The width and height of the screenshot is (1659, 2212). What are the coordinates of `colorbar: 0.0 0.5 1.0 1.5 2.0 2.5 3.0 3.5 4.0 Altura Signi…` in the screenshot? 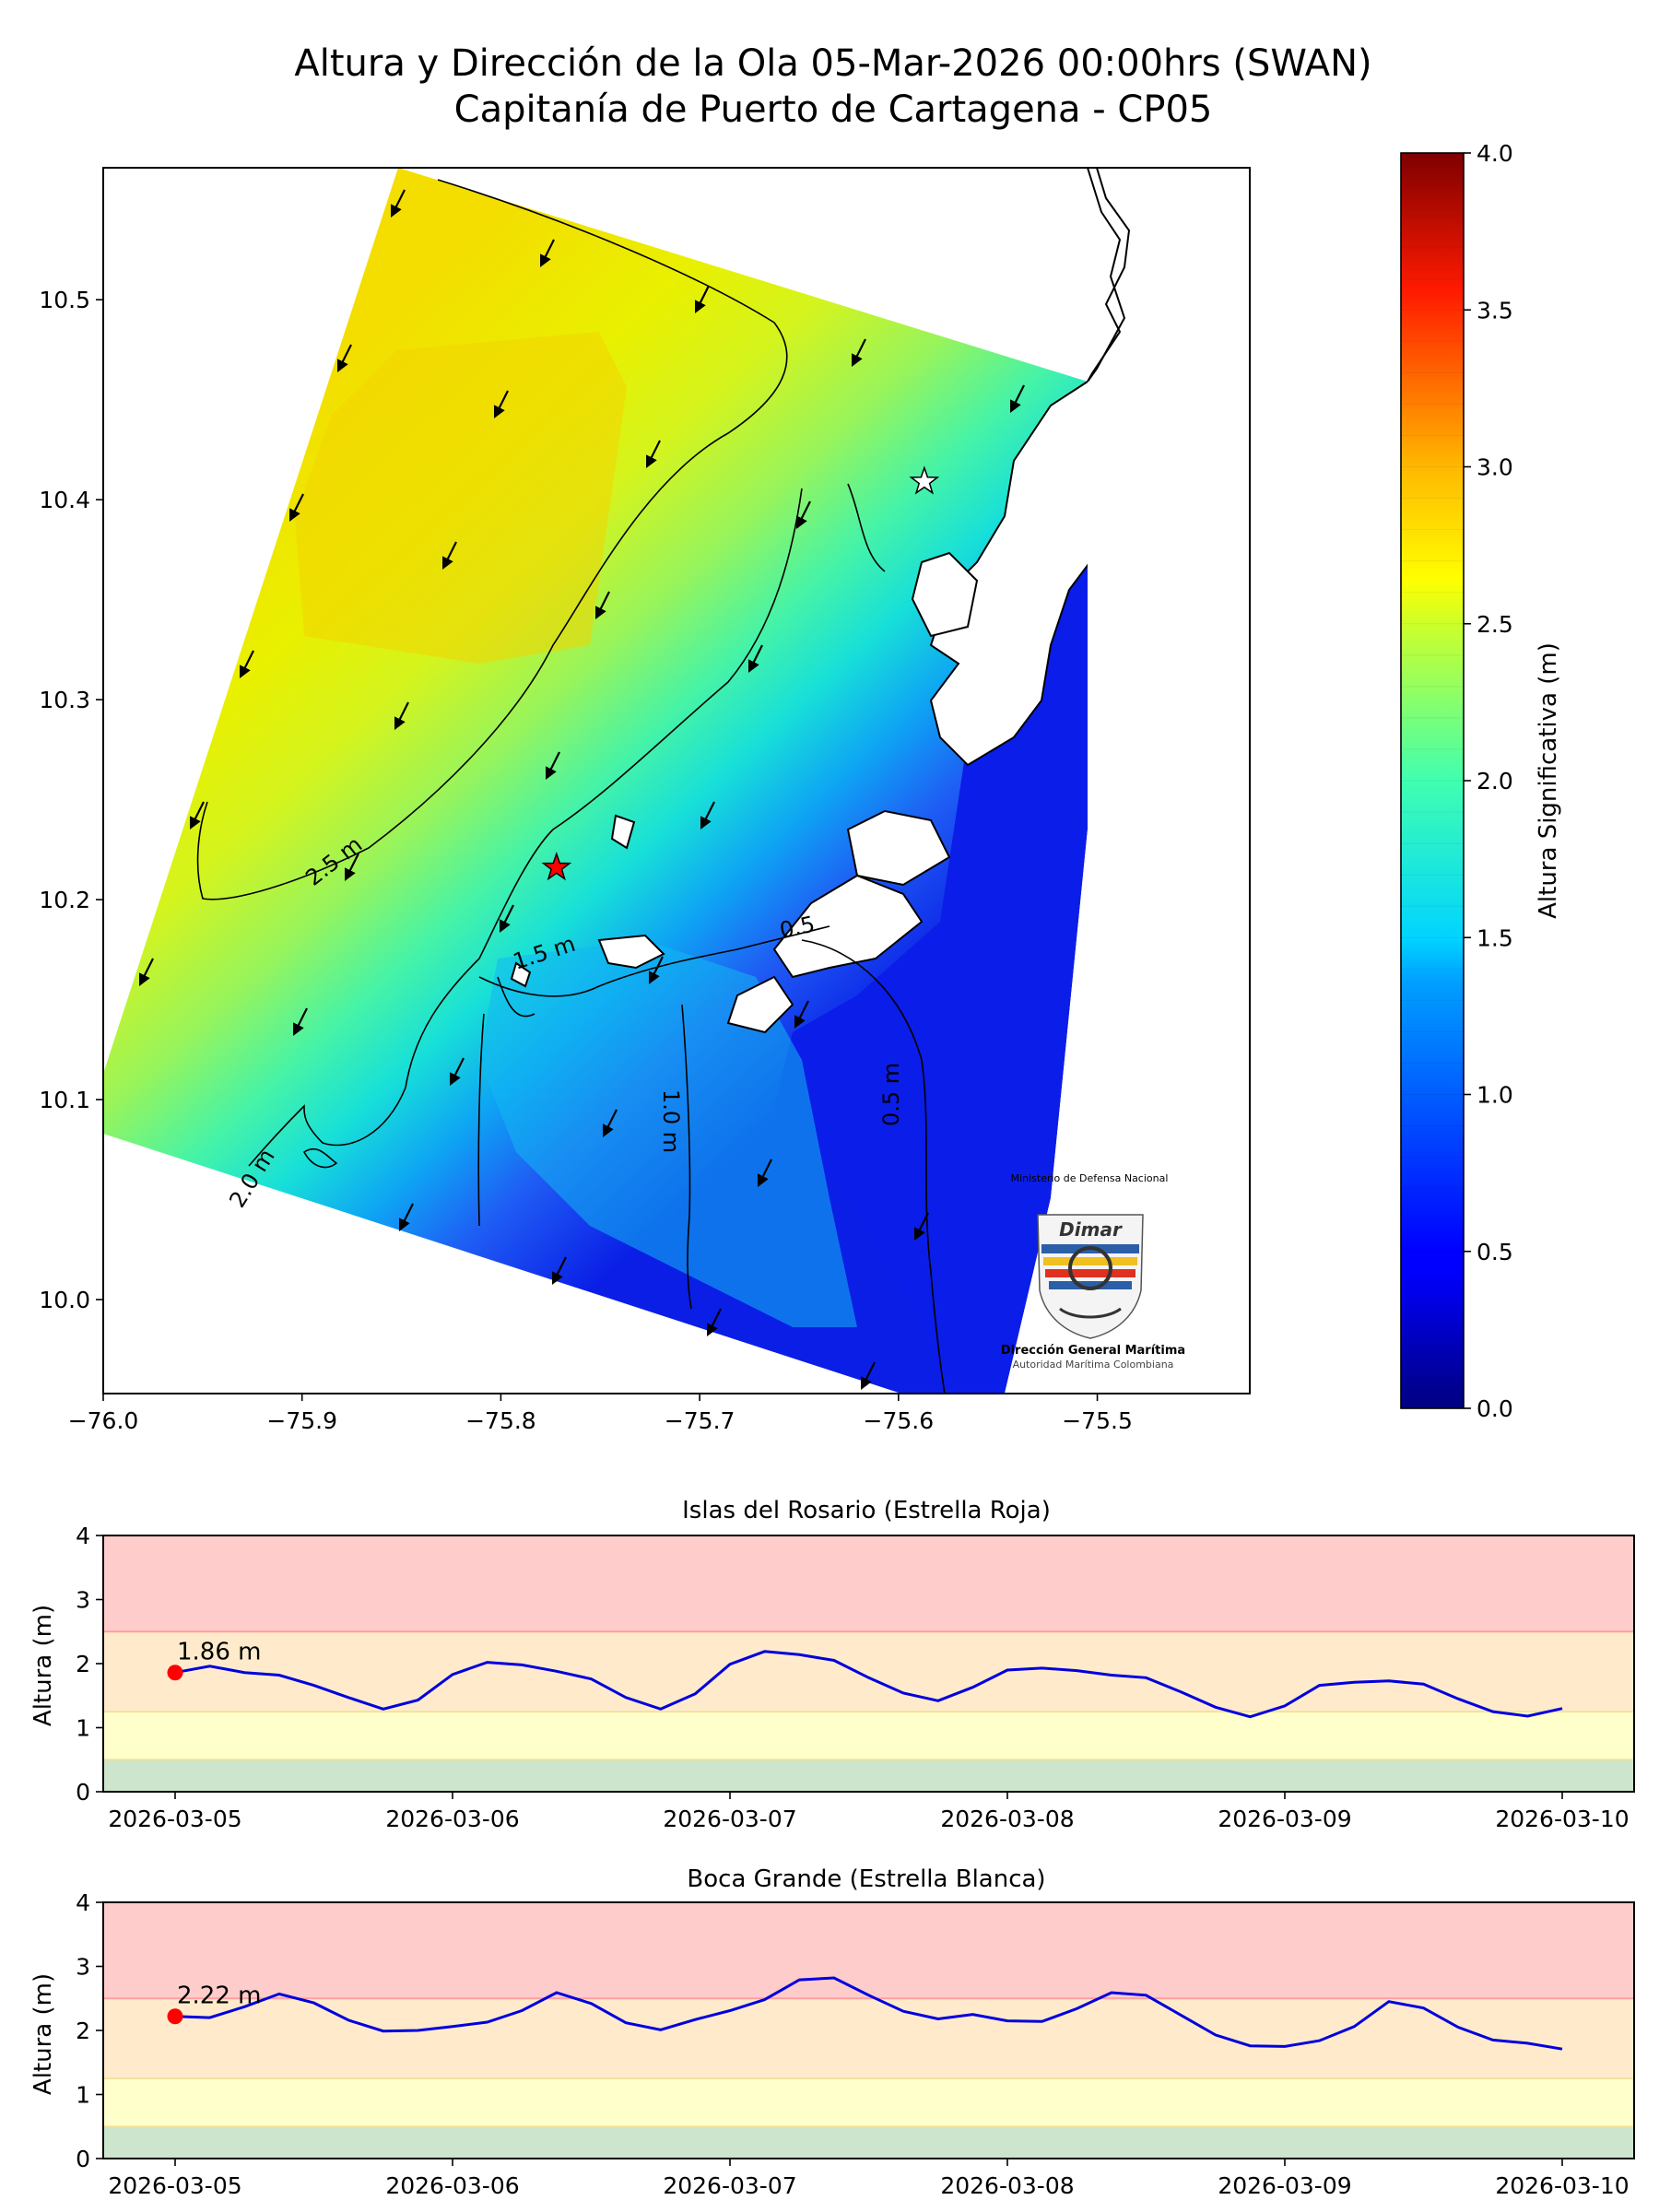 It's located at (1481, 781).